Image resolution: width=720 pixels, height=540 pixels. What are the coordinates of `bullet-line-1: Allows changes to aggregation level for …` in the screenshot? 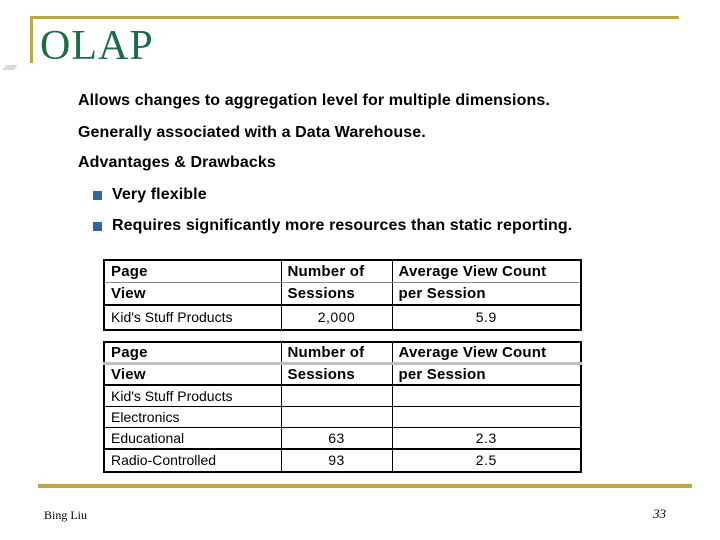 It's located at (314, 100).